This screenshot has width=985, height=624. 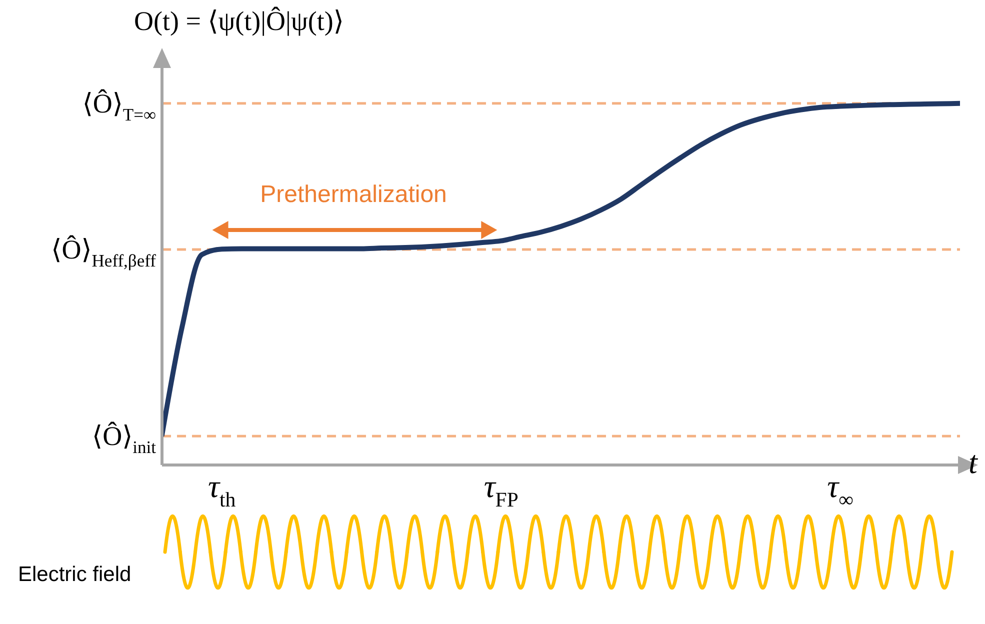 What do you see at coordinates (840, 490) in the screenshot?
I see `x-tick-label: τ∞` at bounding box center [840, 490].